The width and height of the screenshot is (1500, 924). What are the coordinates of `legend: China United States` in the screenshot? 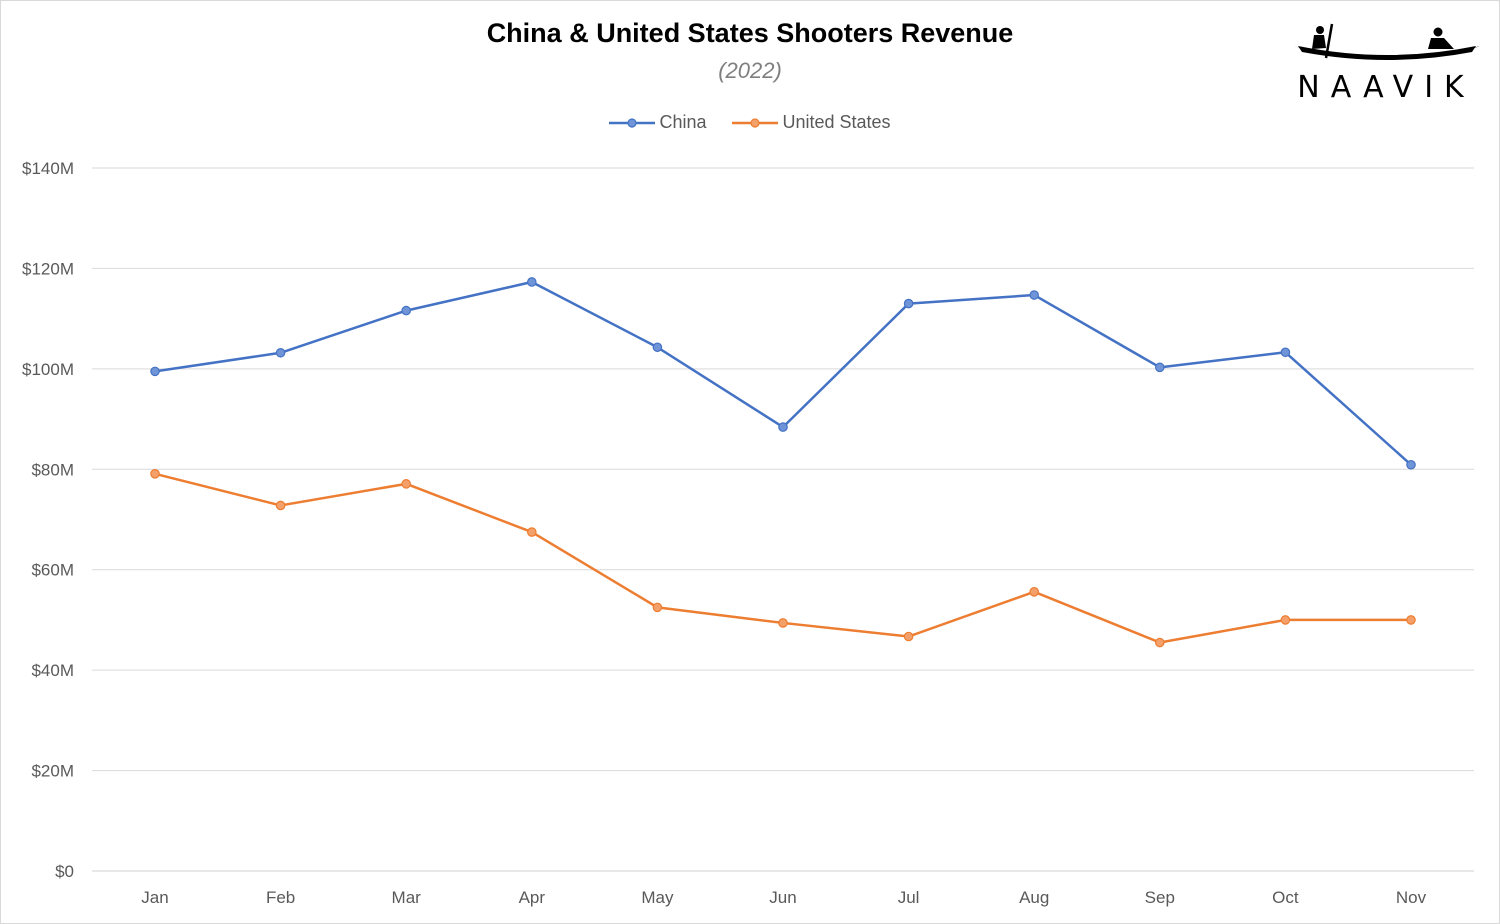 It's located at (750, 122).